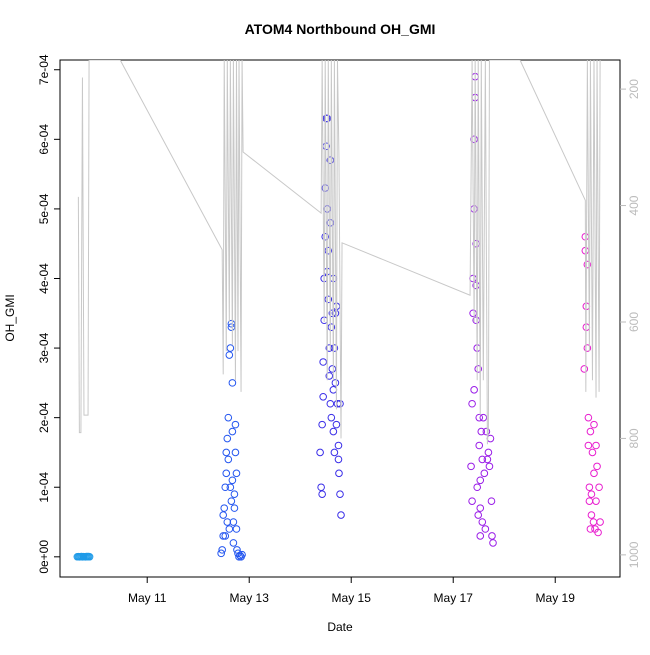  What do you see at coordinates (44, 417) in the screenshot?
I see `y-tick-label: 2e-04` at bounding box center [44, 417].